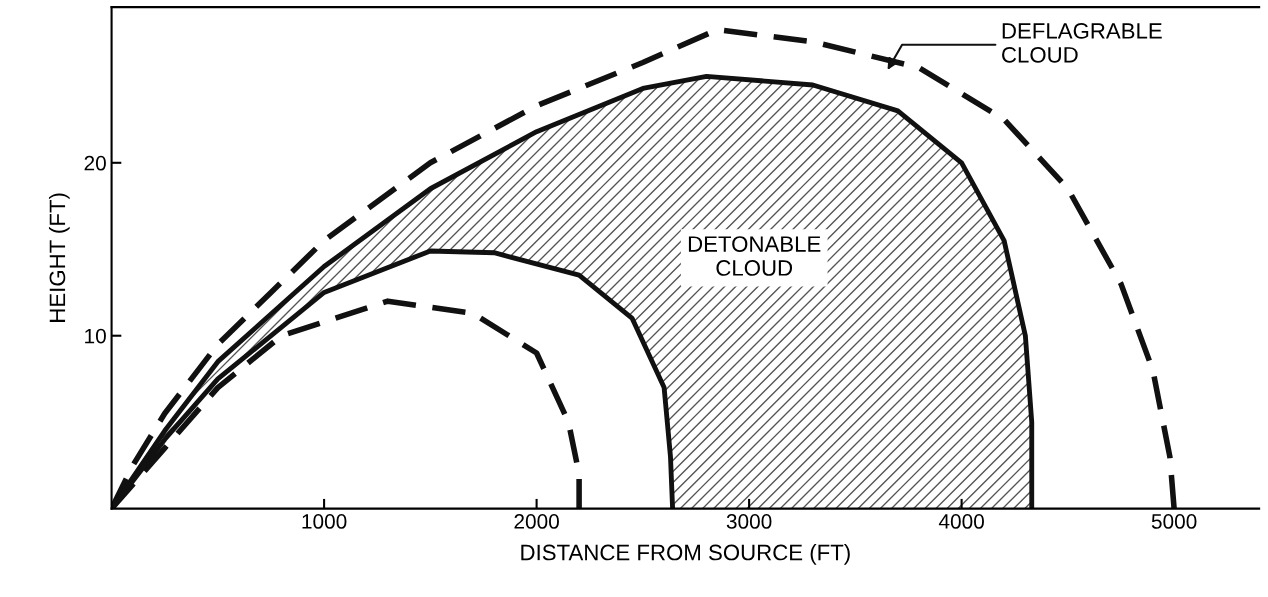 Image resolution: width=1268 pixels, height=597 pixels. What do you see at coordinates (685, 554) in the screenshot?
I see `x-axis-title: DISTANCE FROM SOURCE (FT)` at bounding box center [685, 554].